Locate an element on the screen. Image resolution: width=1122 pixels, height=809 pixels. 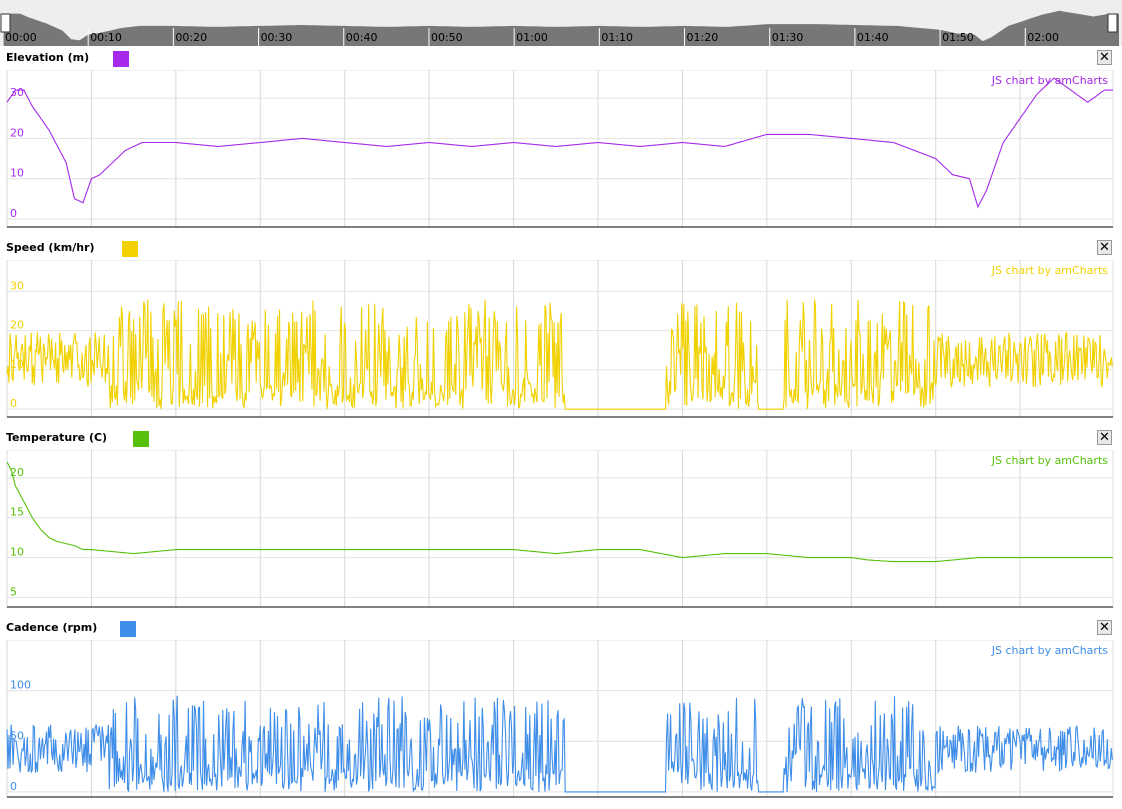
panel-title: Speed (km/hr) is located at coordinates (50, 247).